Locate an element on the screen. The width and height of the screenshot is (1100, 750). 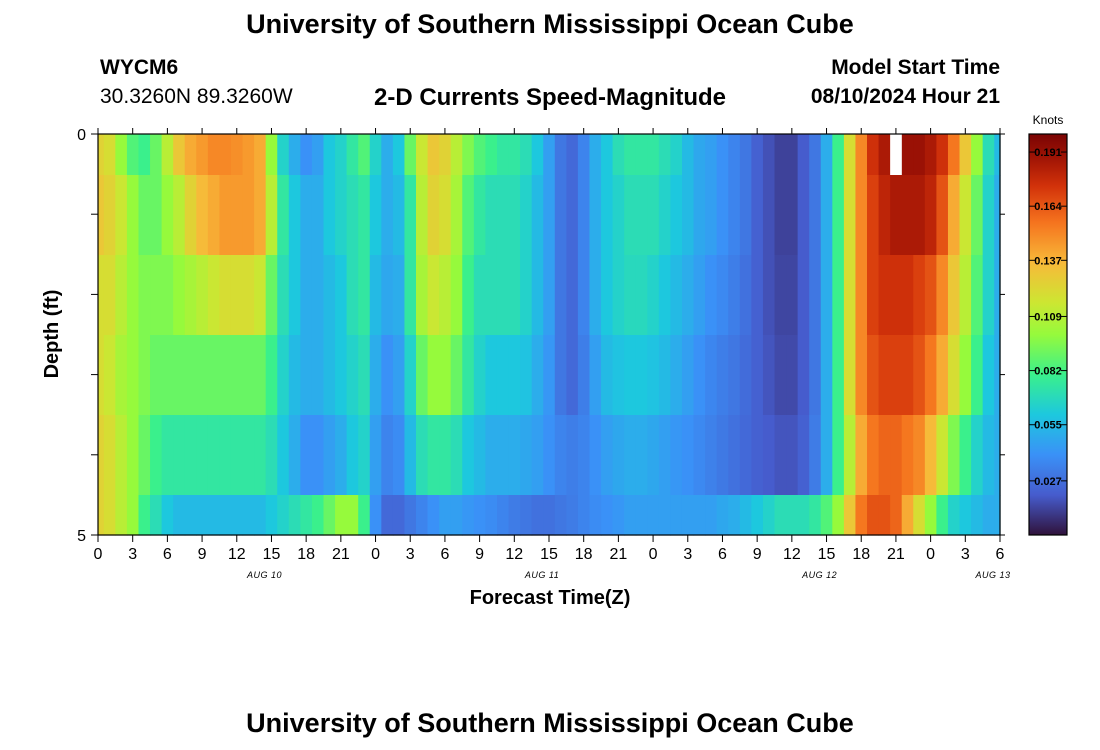
model-start-value: 08/10/2024 Hour 21 is located at coordinates (905, 96).